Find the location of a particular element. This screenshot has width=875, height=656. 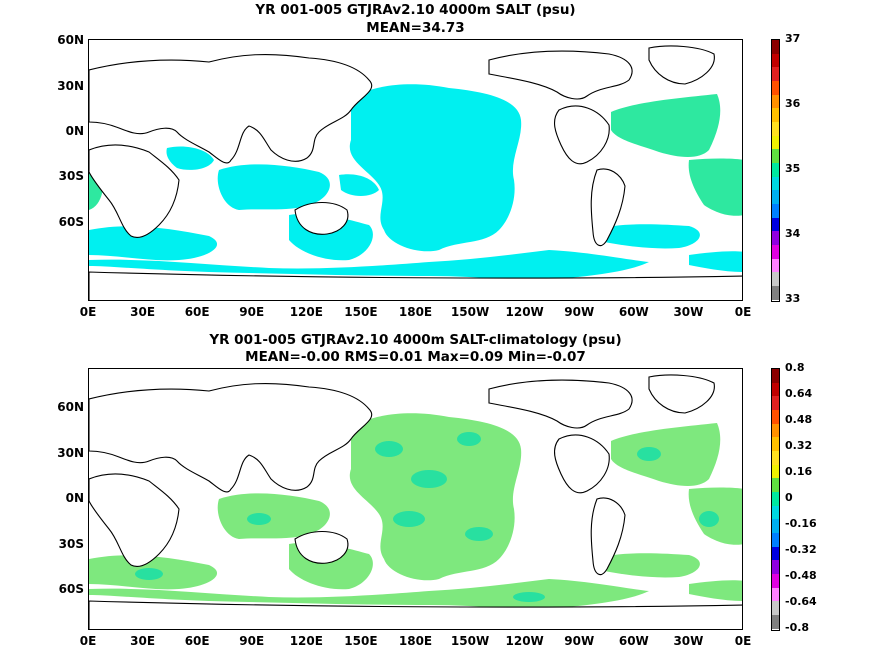

colorbar-label: 0.48 is located at coordinates (799, 419).